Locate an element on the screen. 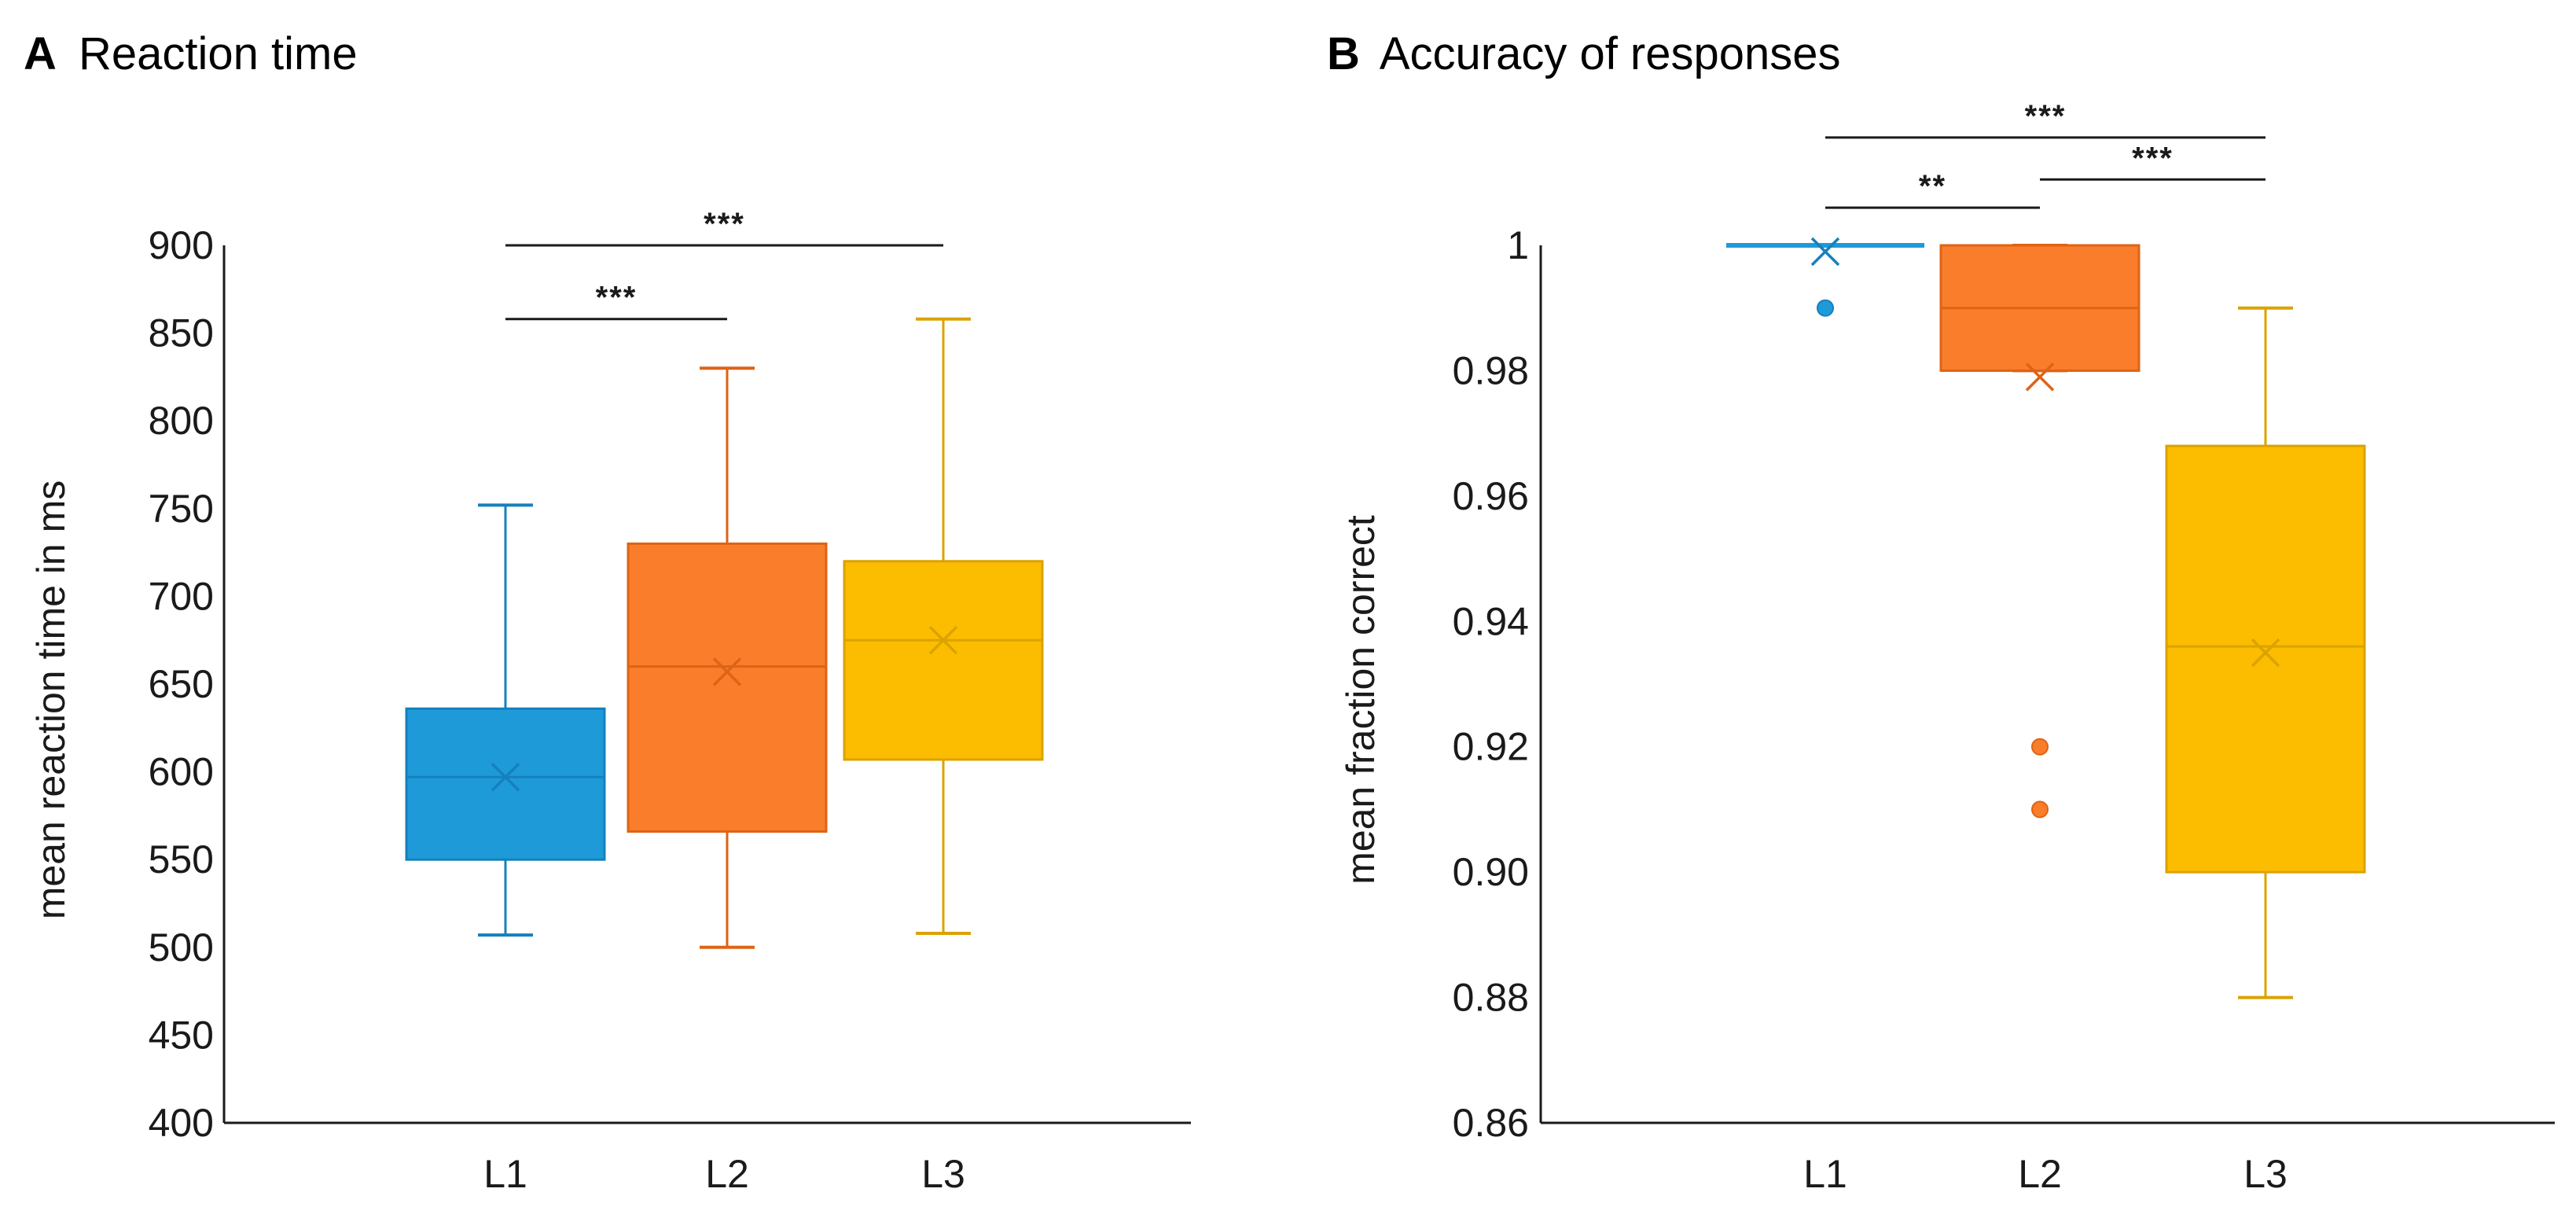  panel-a-title-text: Reaction time is located at coordinates (218, 53).